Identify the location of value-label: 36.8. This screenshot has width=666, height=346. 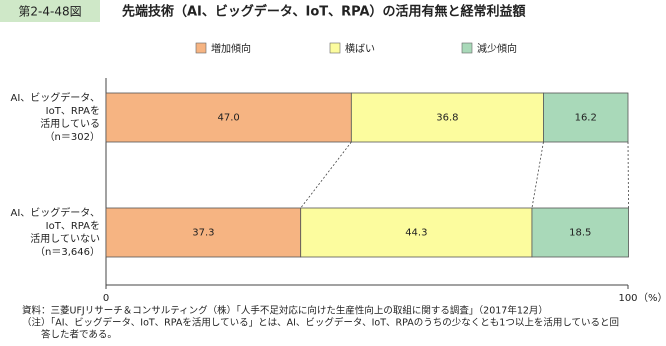
(447, 118).